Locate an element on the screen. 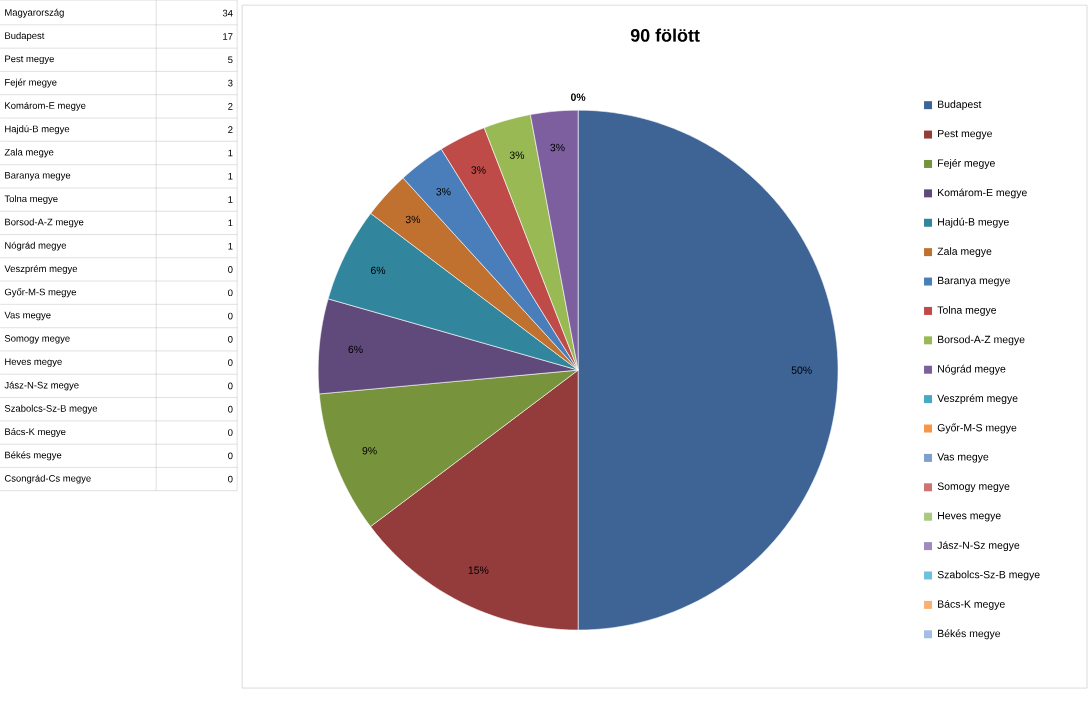 The image size is (1090, 701). data-label: 15% is located at coordinates (478, 570).